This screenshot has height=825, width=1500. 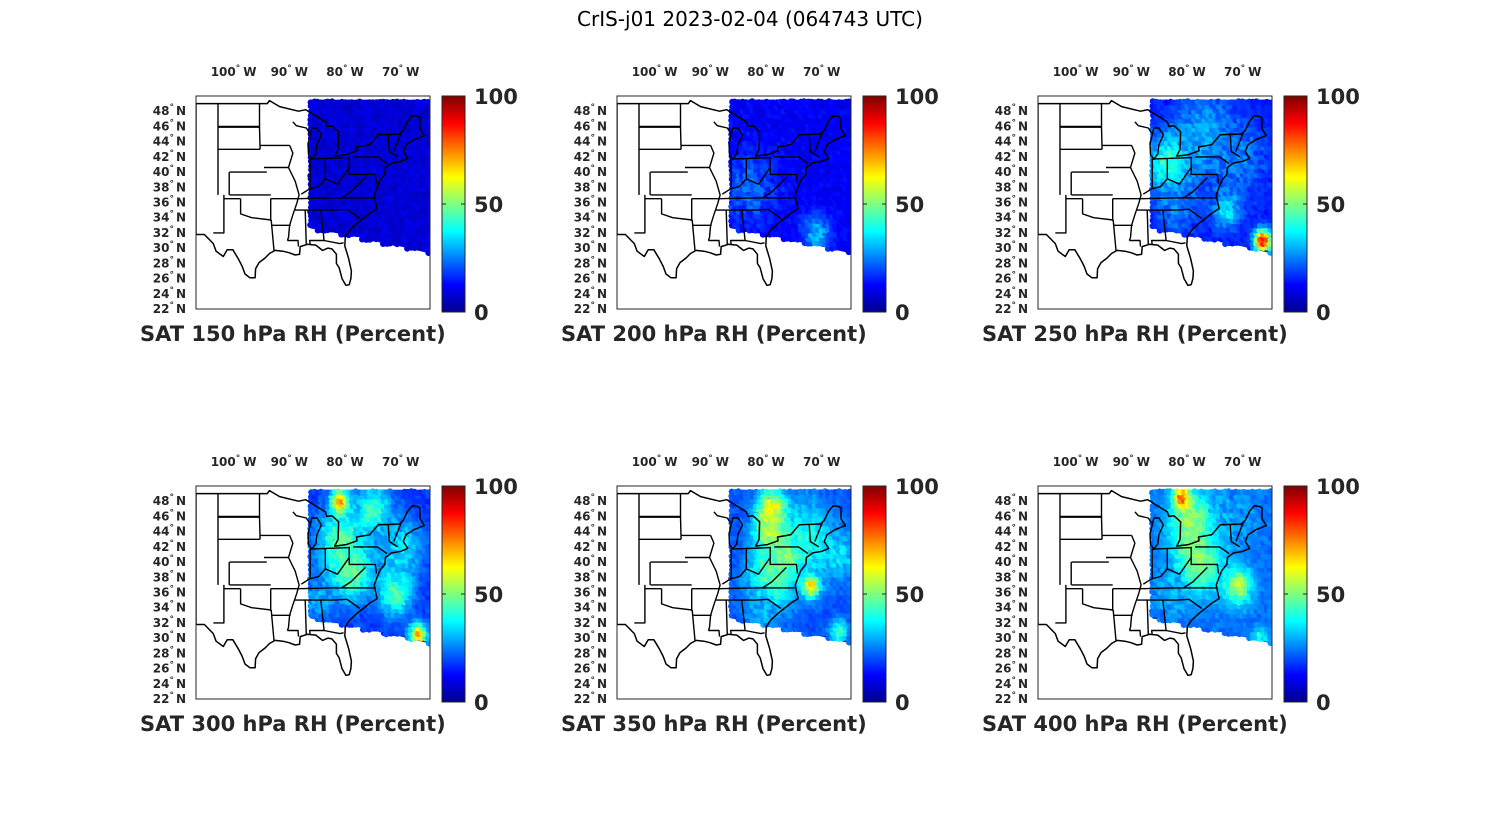 I want to click on lat-tick-label: 26° N, so click(x=1011, y=278).